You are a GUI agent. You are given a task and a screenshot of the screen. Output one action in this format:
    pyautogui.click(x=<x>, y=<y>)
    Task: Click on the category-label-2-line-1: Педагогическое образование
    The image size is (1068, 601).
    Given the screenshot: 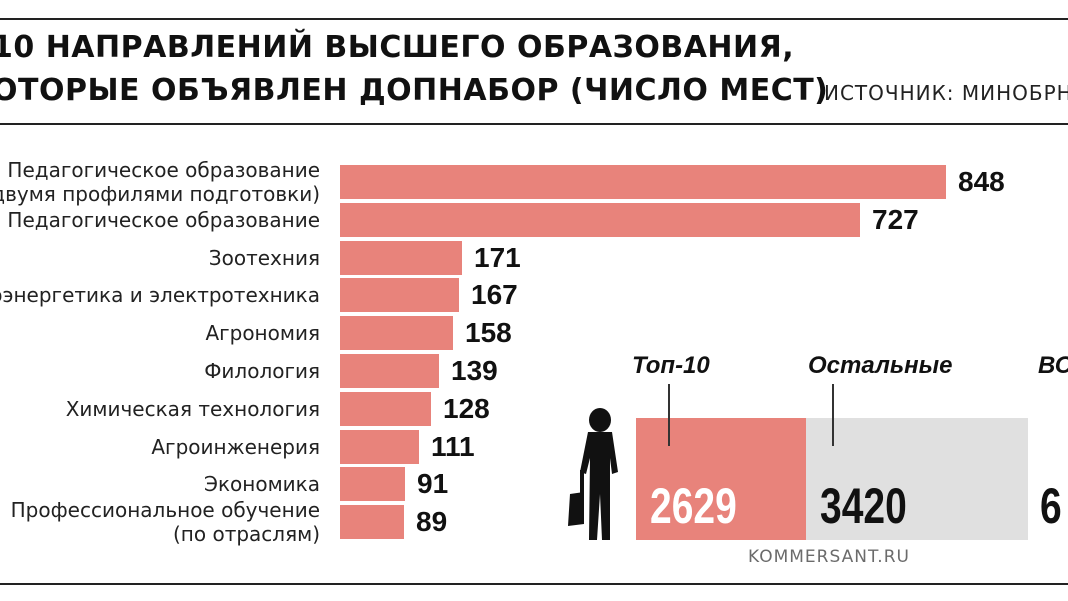 What is the action you would take?
    pyautogui.click(x=163, y=220)
    